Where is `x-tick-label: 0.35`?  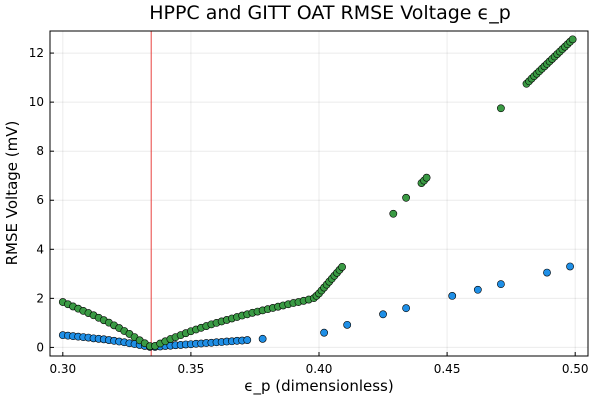
x-tick-label: 0.35 is located at coordinates (191, 369).